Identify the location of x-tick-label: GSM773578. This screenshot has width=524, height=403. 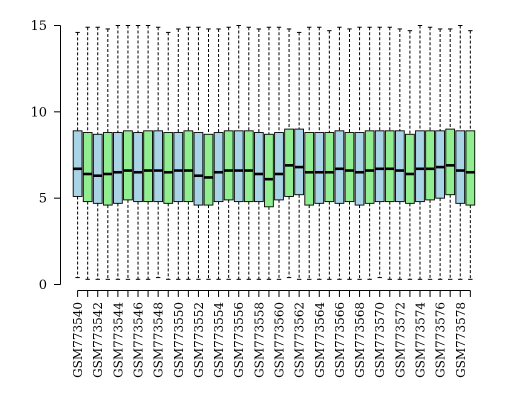
(461, 340).